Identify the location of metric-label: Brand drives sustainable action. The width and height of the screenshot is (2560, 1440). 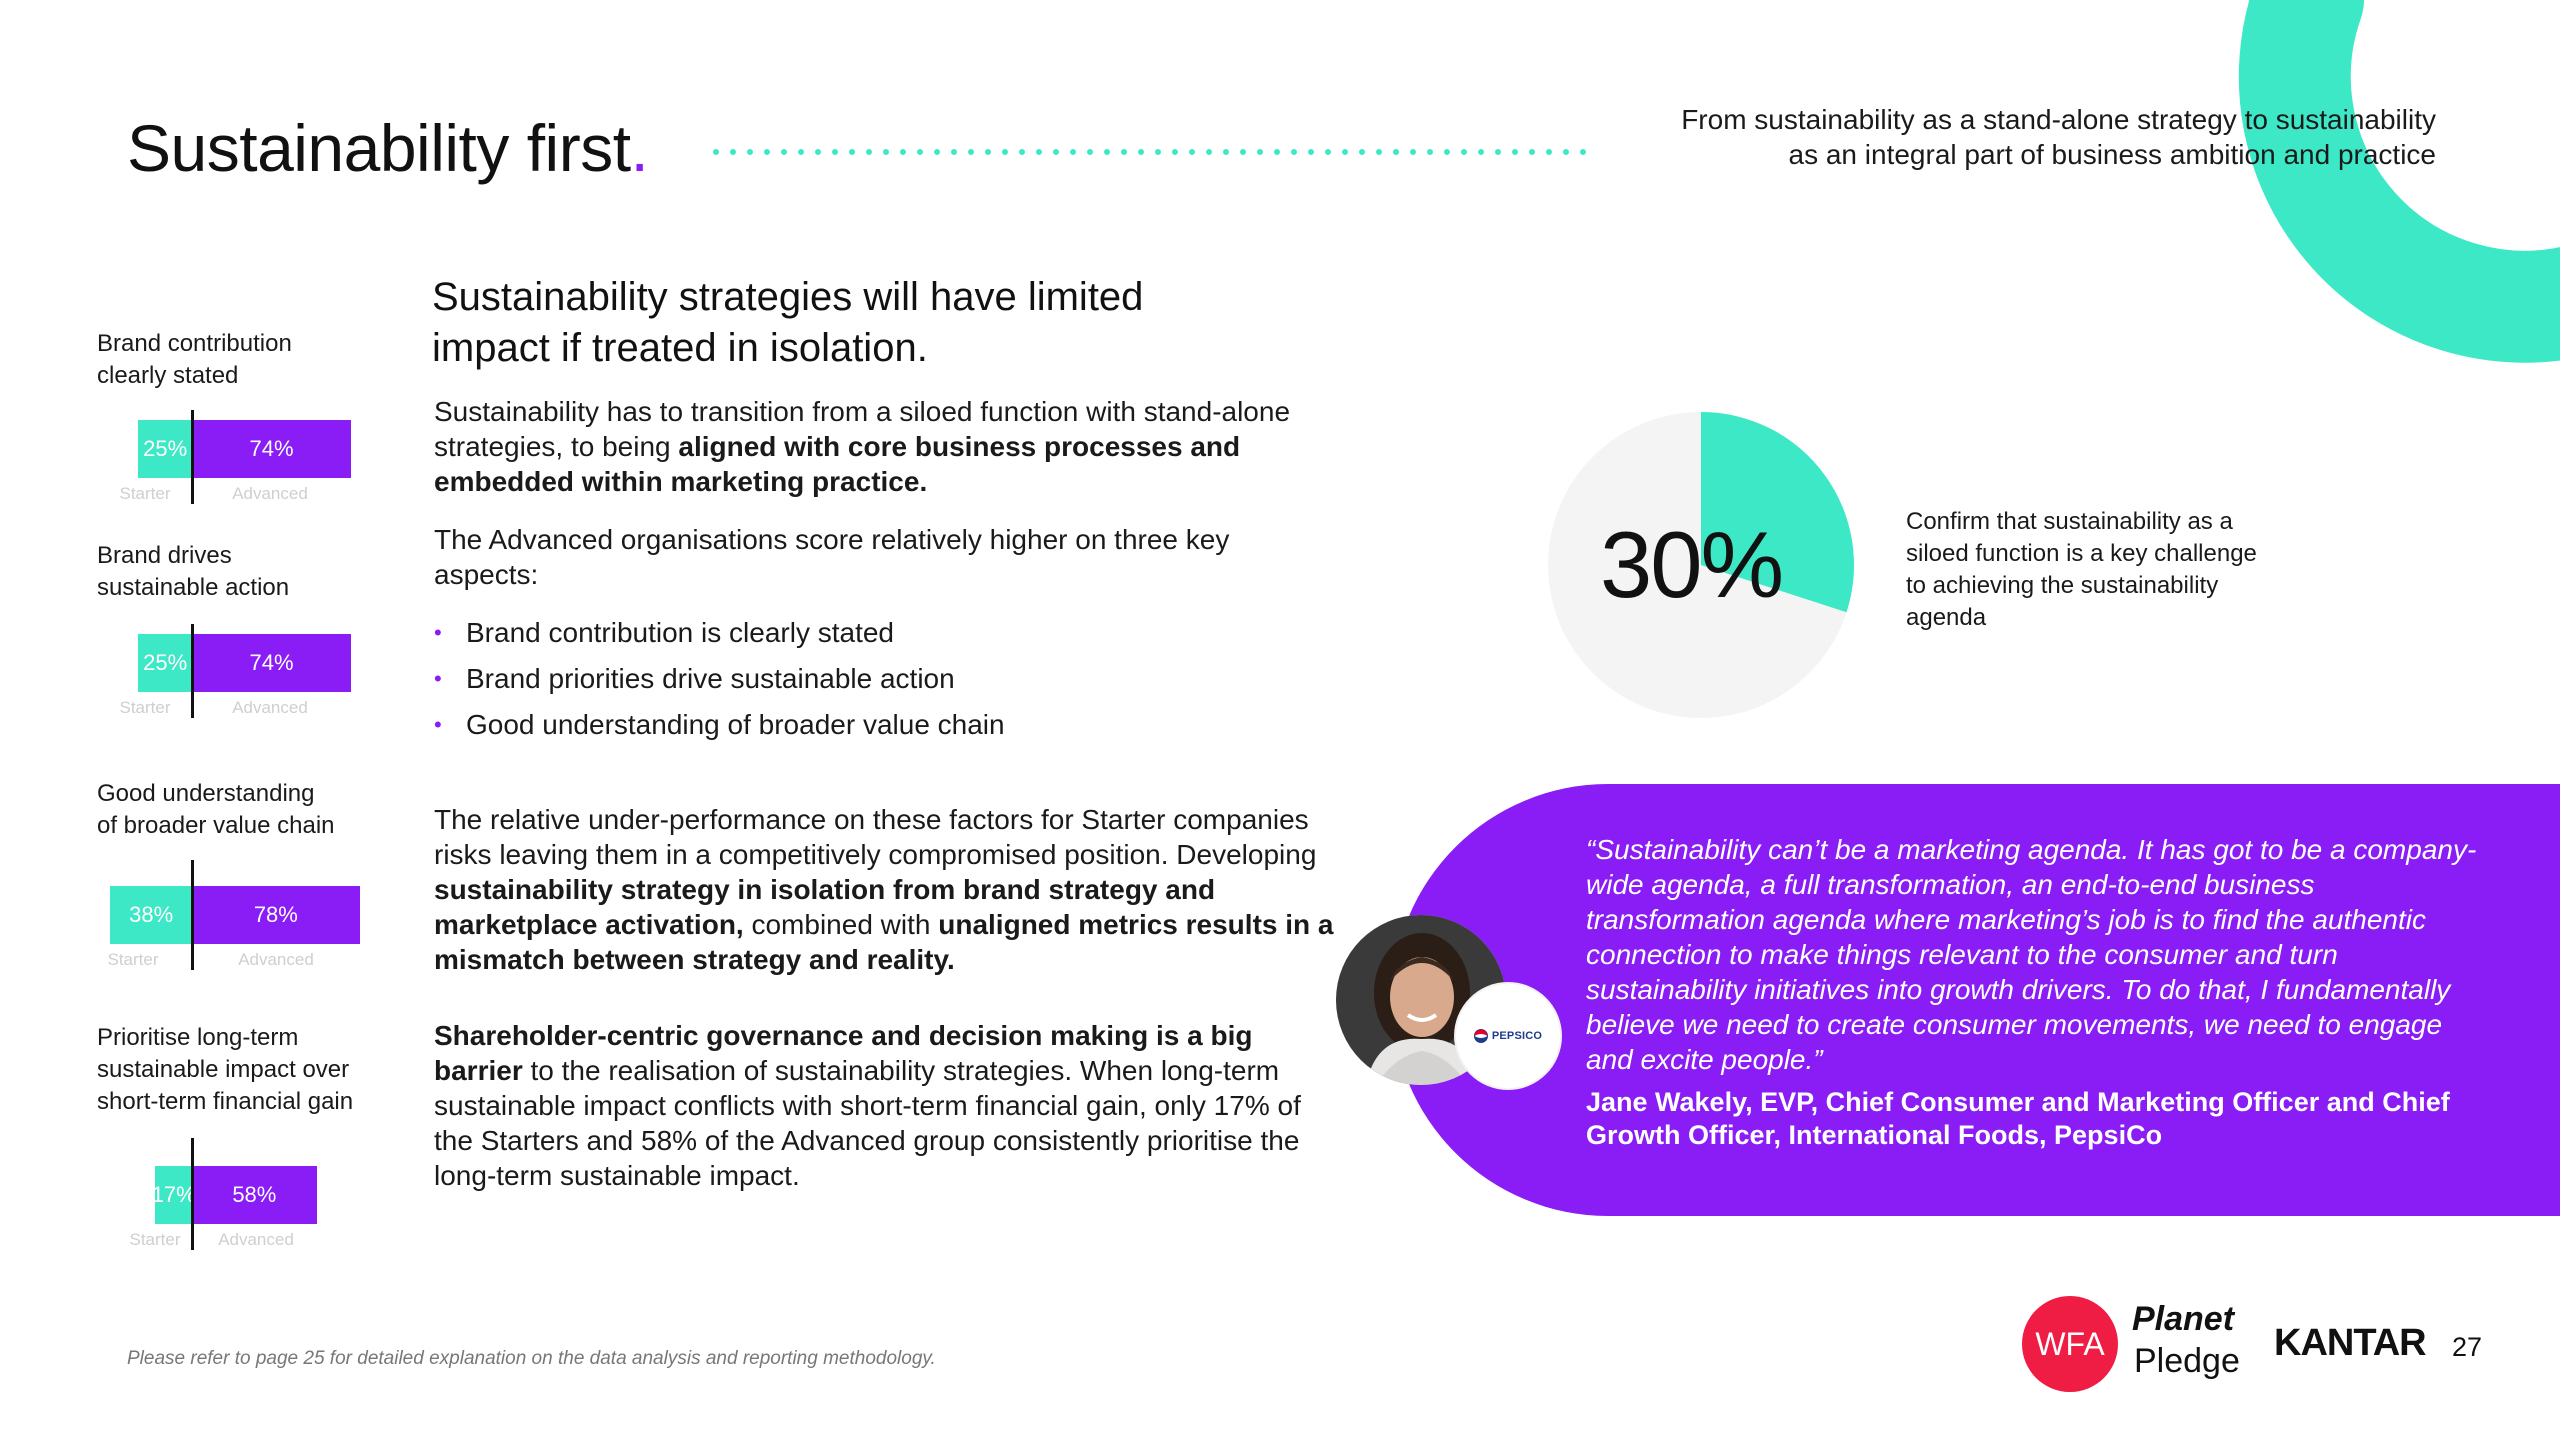
(193, 571).